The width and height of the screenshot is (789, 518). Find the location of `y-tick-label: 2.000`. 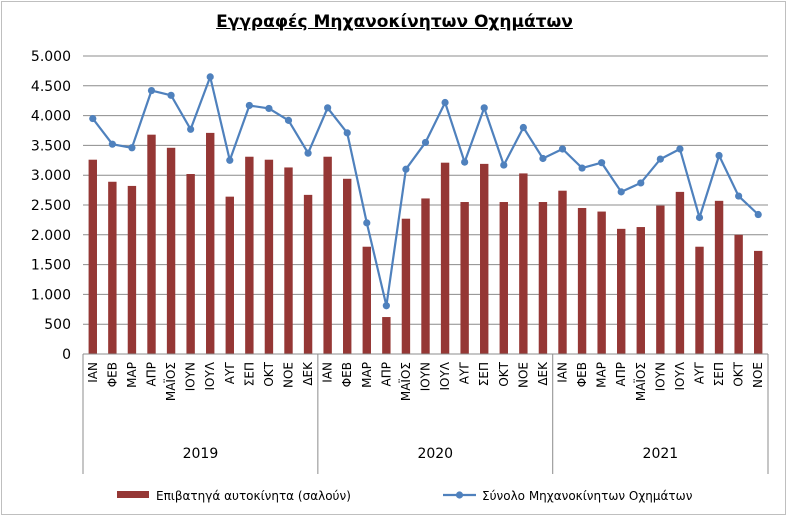

y-tick-label: 2.000 is located at coordinates (51, 236).